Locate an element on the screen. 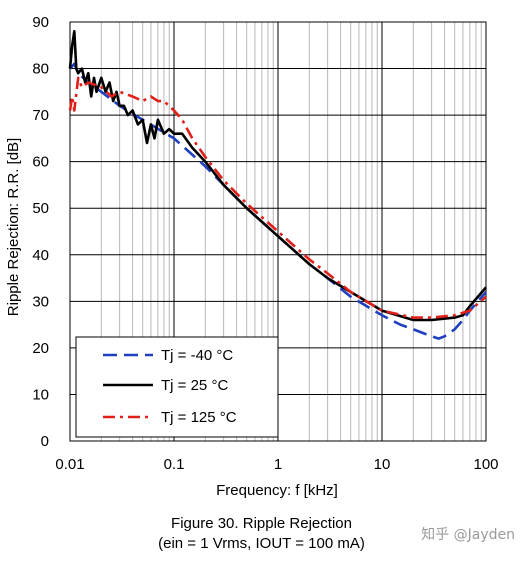 The height and width of the screenshot is (562, 523). x-tick-label: 0.1 is located at coordinates (174, 464).